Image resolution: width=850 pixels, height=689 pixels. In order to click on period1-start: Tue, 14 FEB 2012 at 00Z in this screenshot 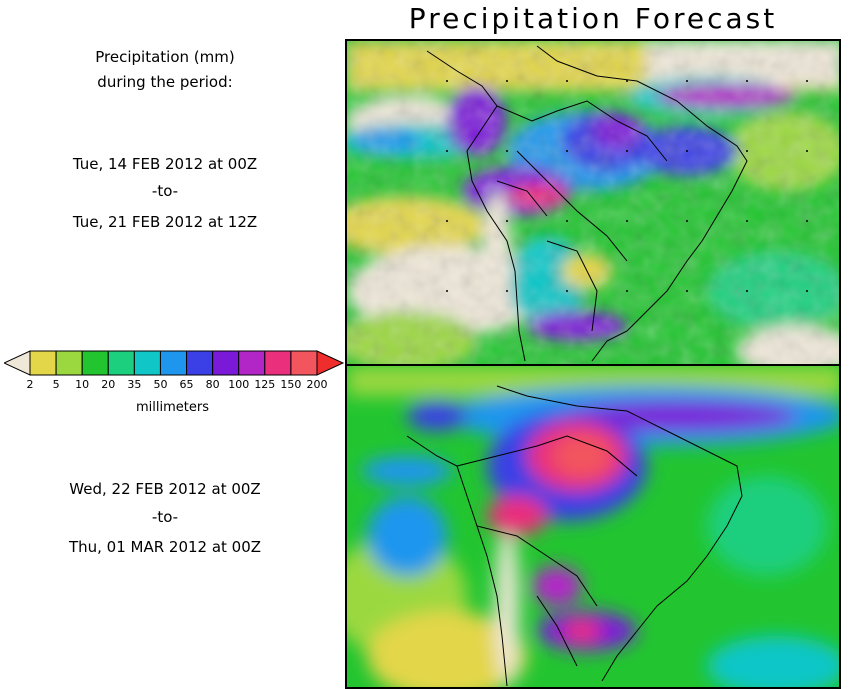, I will do `click(165, 164)`.